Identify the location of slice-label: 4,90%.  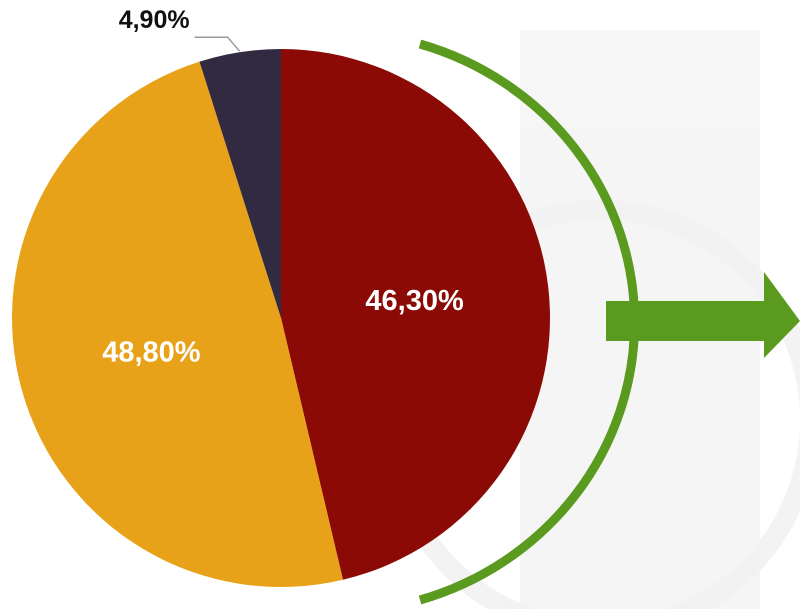
(154, 20).